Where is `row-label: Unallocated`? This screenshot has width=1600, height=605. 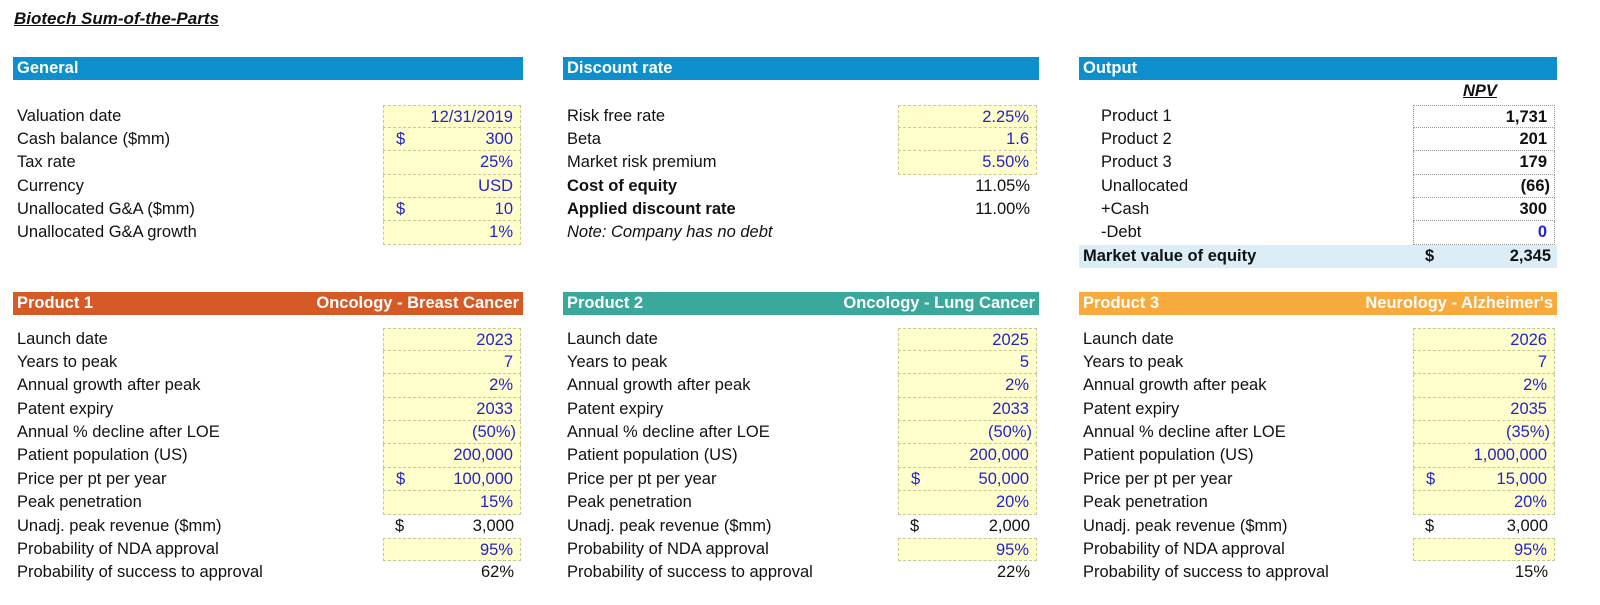 row-label: Unallocated is located at coordinates (1145, 185).